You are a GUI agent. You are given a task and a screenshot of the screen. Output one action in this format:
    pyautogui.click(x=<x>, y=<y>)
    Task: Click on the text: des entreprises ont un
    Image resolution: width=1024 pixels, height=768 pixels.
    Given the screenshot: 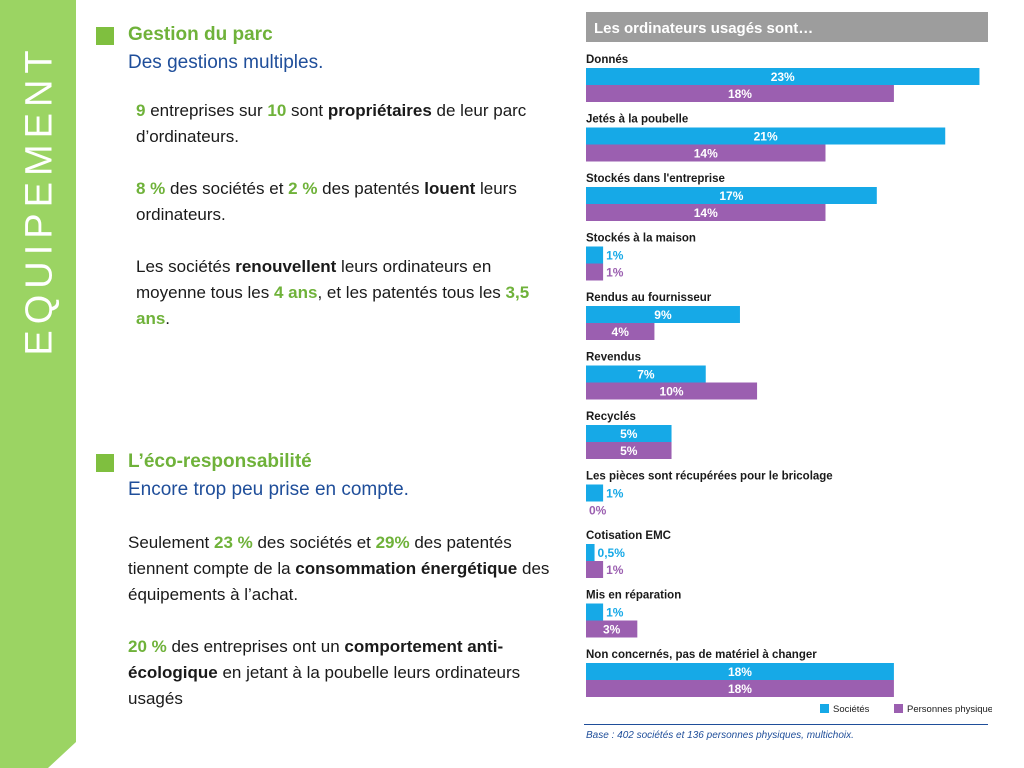 What is the action you would take?
    pyautogui.click(x=255, y=646)
    